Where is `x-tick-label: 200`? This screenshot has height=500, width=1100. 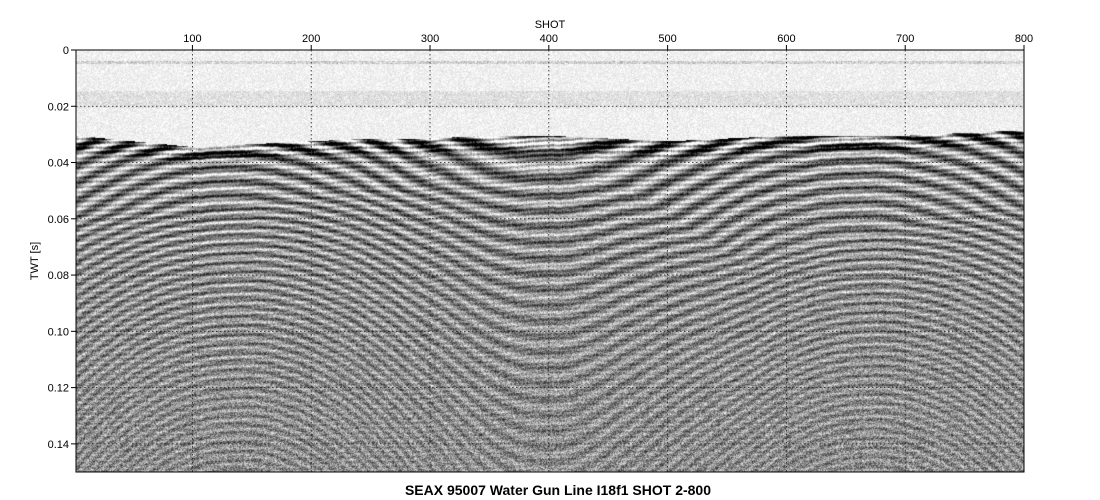 x-tick-label: 200 is located at coordinates (311, 39).